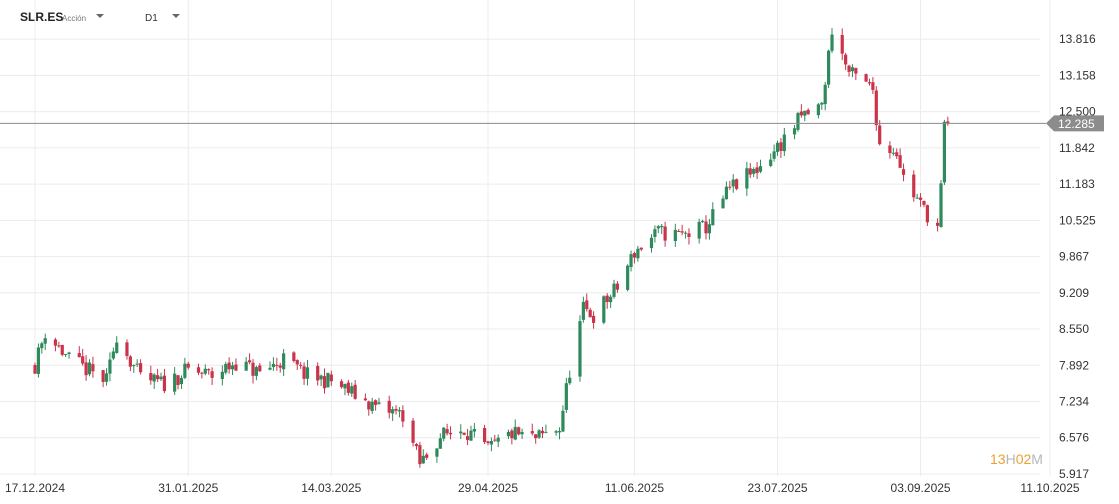 The height and width of the screenshot is (504, 1119). I want to click on y-tick-label: 12.500, so click(1077, 112).